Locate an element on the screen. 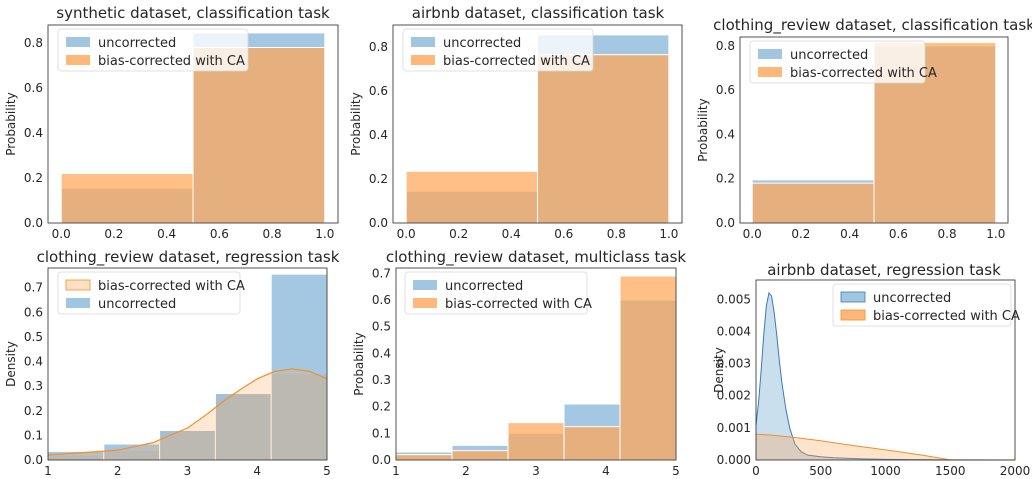 This screenshot has height=479, width=1032. y-tick-label: 0.004 is located at coordinates (734, 331).